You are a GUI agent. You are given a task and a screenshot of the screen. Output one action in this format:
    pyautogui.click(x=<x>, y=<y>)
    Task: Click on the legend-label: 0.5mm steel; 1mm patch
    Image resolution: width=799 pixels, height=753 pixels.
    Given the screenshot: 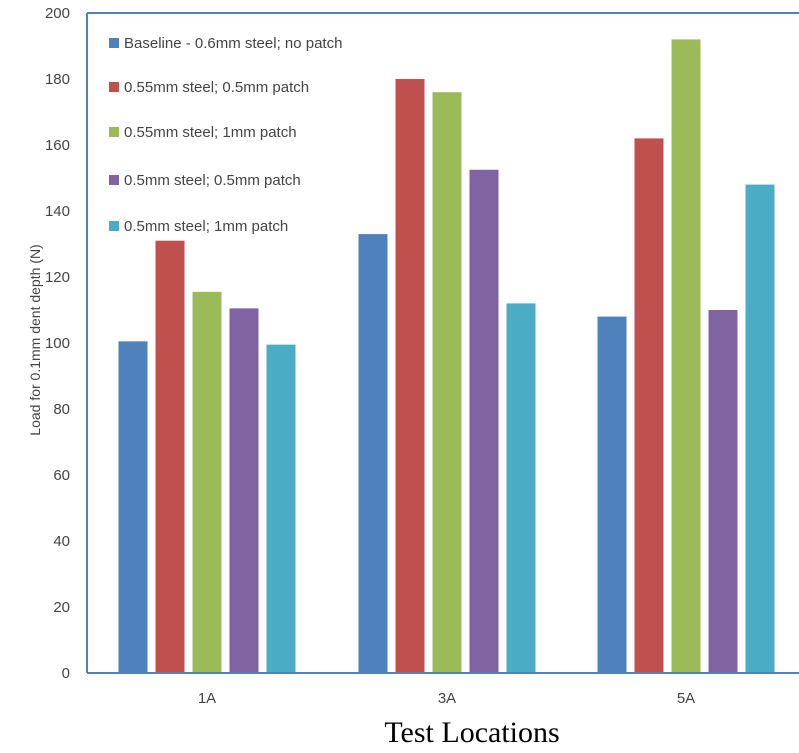 What is the action you would take?
    pyautogui.click(x=206, y=226)
    